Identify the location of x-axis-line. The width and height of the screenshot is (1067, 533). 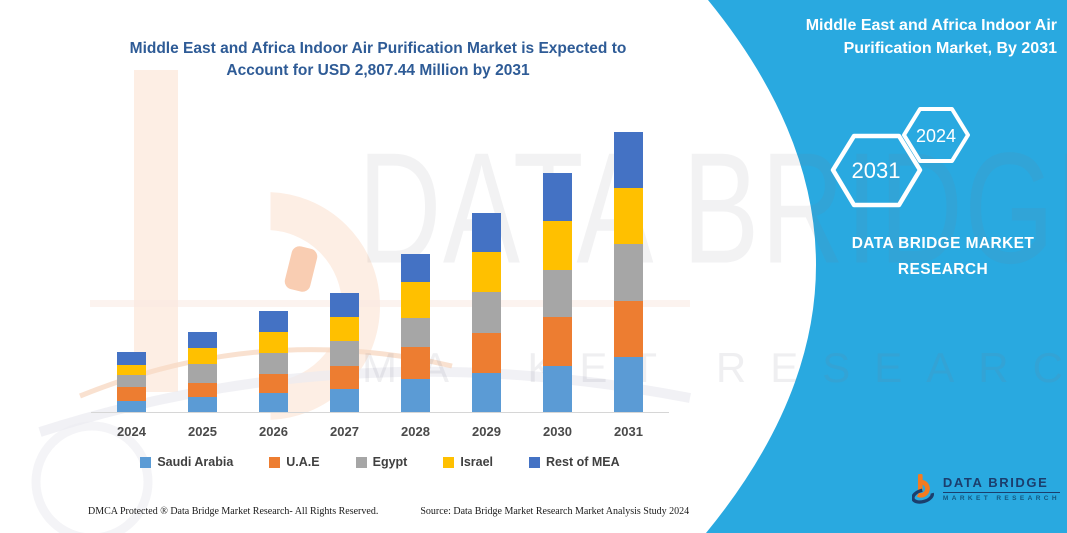
(380, 412).